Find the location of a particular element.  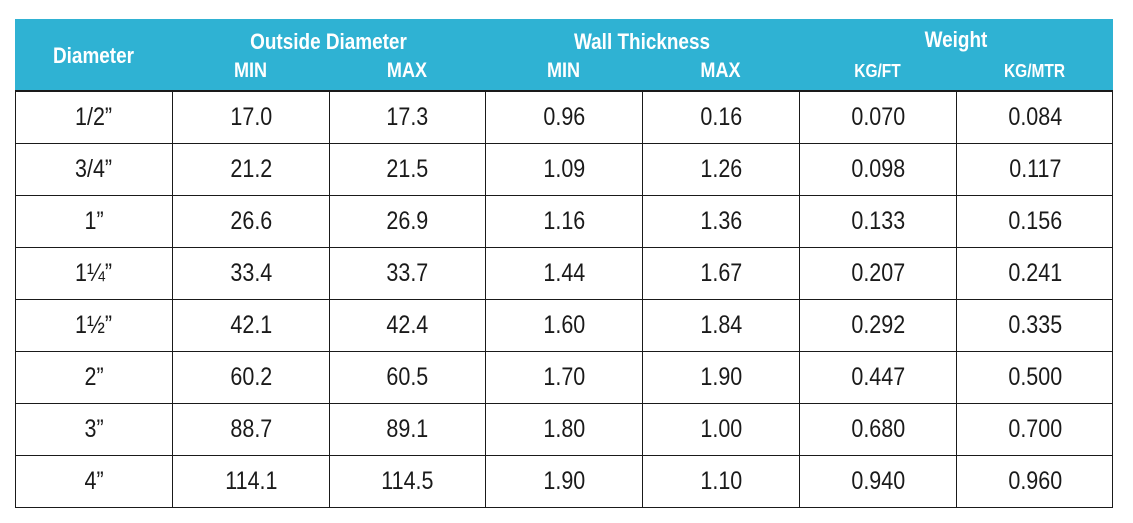

table-row: 2” 60.2 60.5 1.70 1.90 0.447 0.500 is located at coordinates (564, 378).